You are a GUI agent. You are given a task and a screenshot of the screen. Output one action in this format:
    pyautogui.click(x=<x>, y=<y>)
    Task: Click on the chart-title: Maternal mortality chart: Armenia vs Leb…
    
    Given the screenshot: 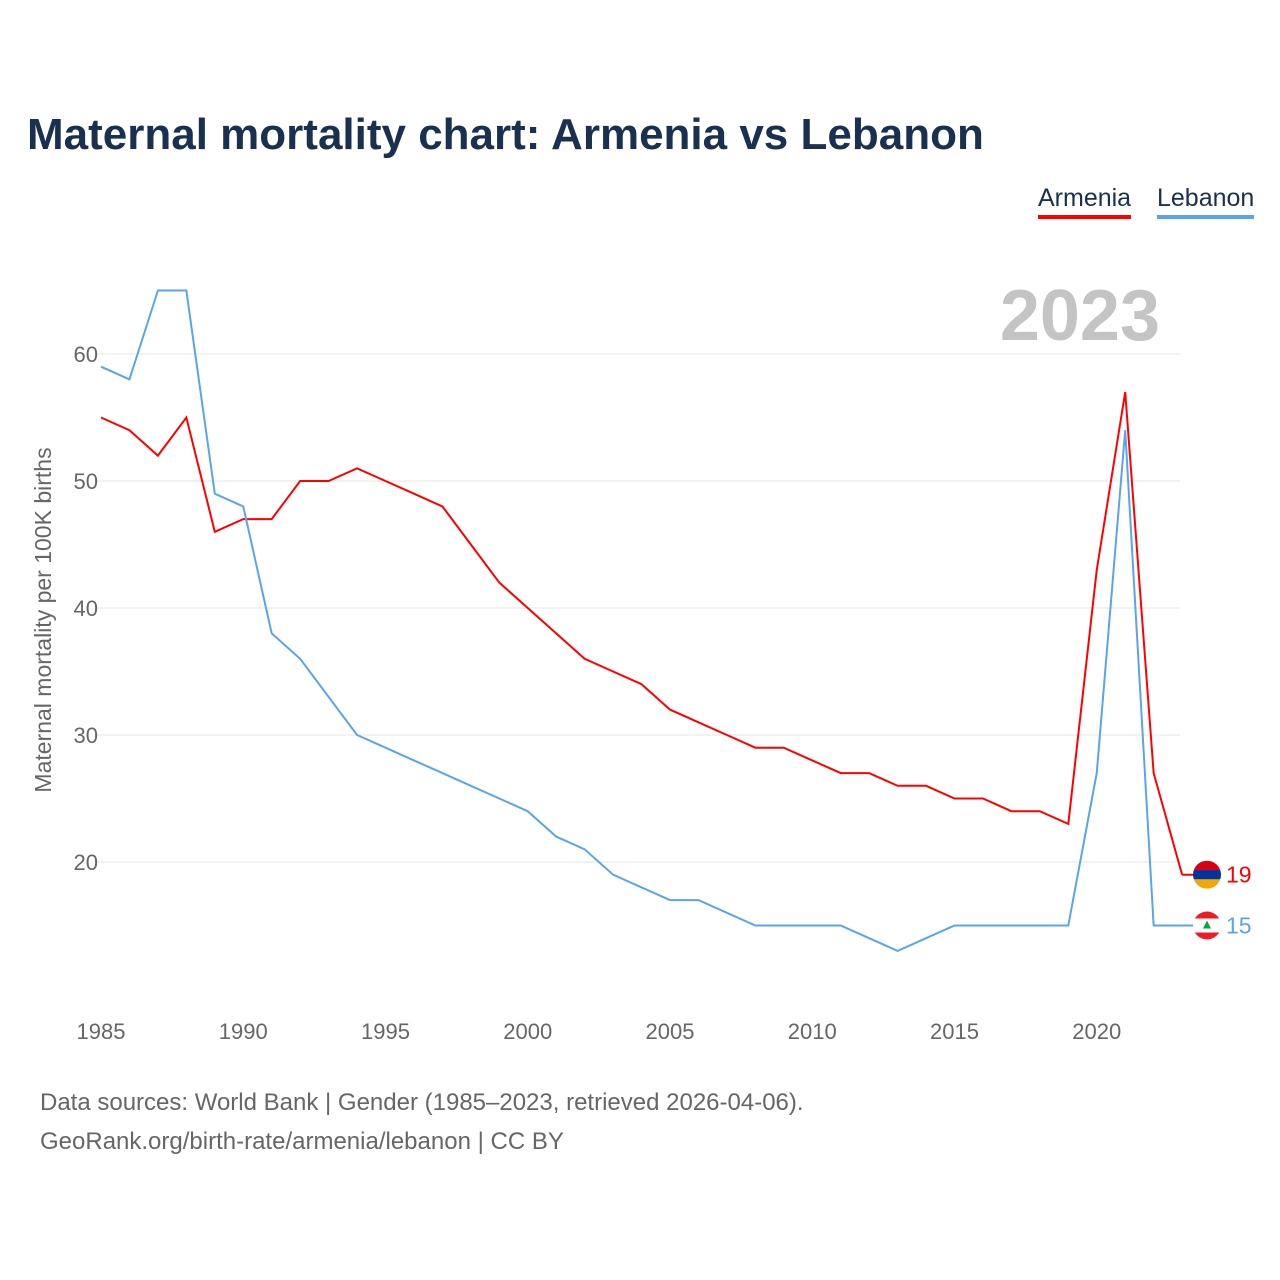 What is the action you would take?
    pyautogui.click(x=505, y=134)
    